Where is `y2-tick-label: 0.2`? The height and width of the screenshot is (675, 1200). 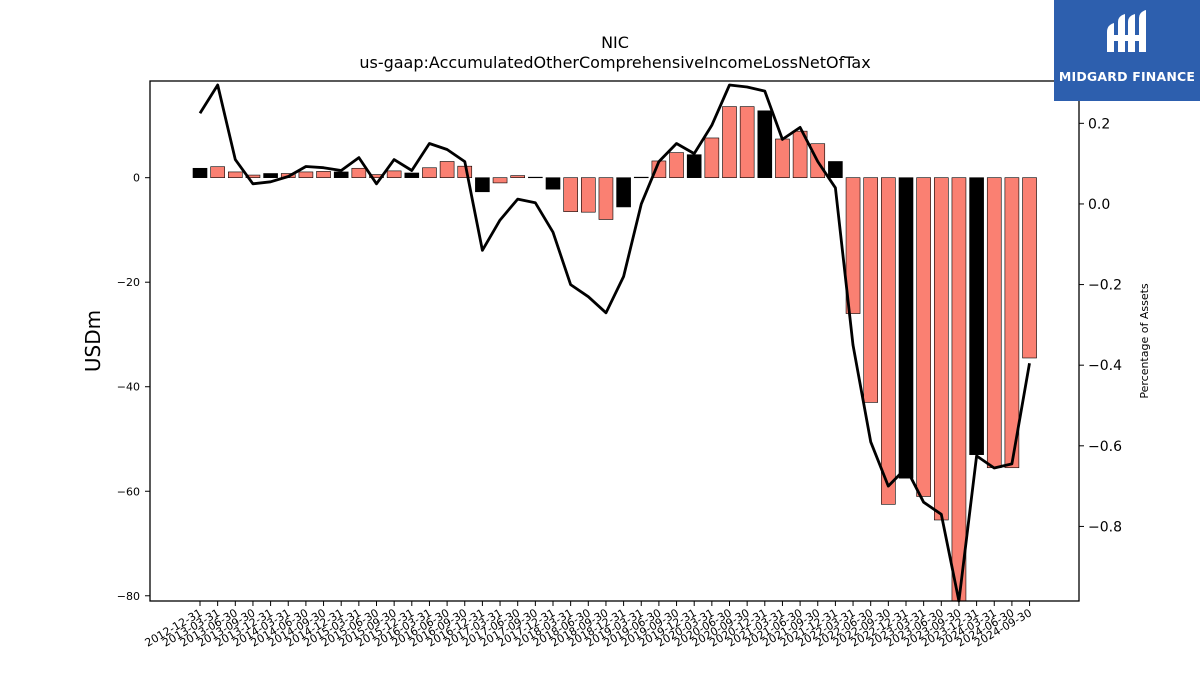
y2-tick-label: 0.2 is located at coordinates (1099, 124).